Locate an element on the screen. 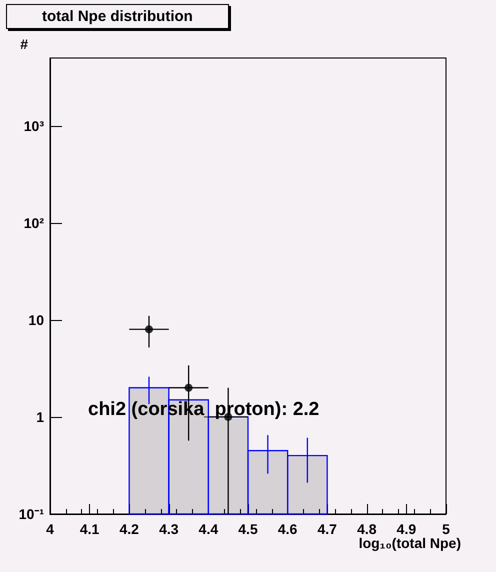 This screenshot has height=572, width=496. x-tick-label: 4.3 is located at coordinates (169, 529).